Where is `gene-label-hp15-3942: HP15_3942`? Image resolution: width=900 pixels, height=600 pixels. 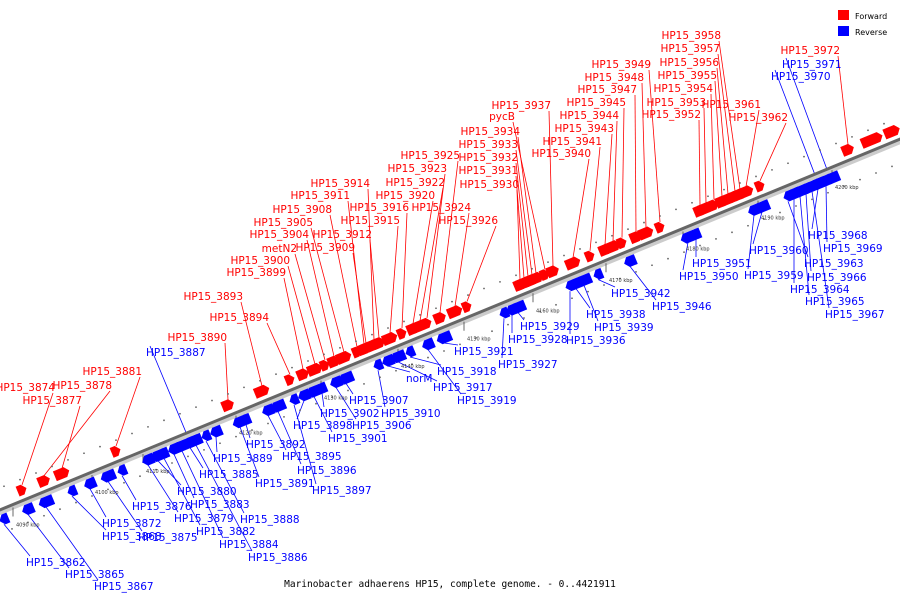 gene-label-hp15-3942: HP15_3942 is located at coordinates (641, 294).